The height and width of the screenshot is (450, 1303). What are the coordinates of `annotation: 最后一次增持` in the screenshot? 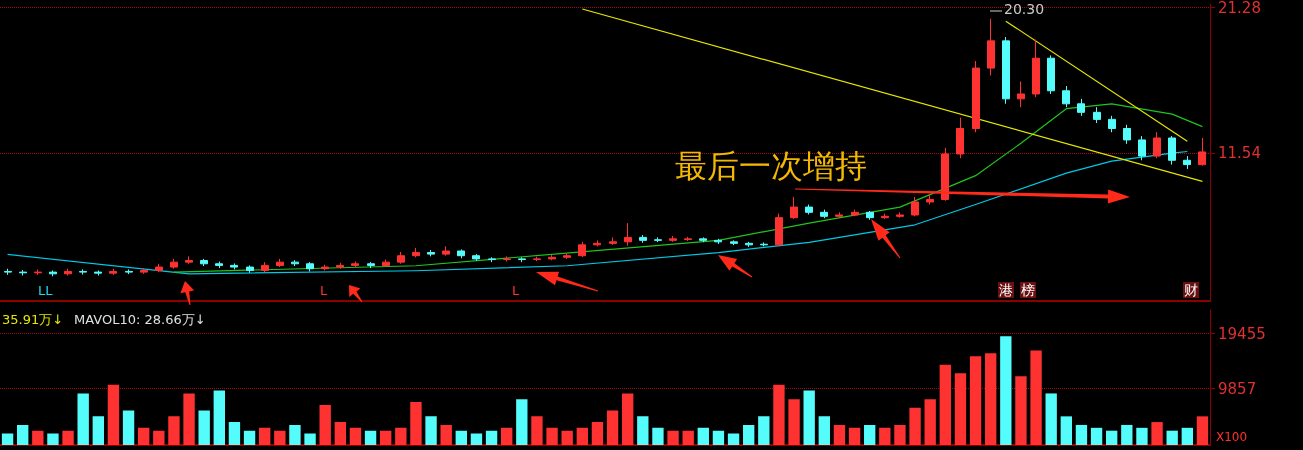 It's located at (771, 166).